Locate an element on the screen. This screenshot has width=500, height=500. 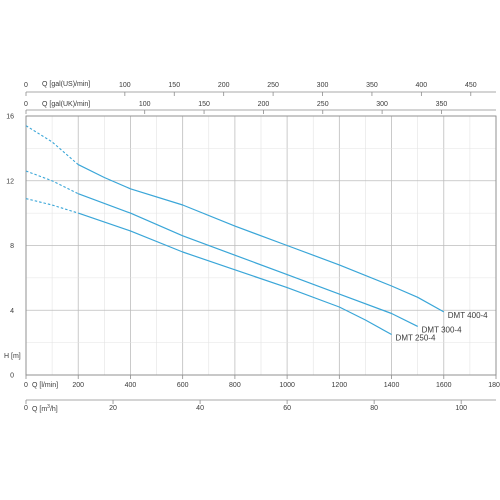
x-tick-label: 1600 is located at coordinates (444, 385).